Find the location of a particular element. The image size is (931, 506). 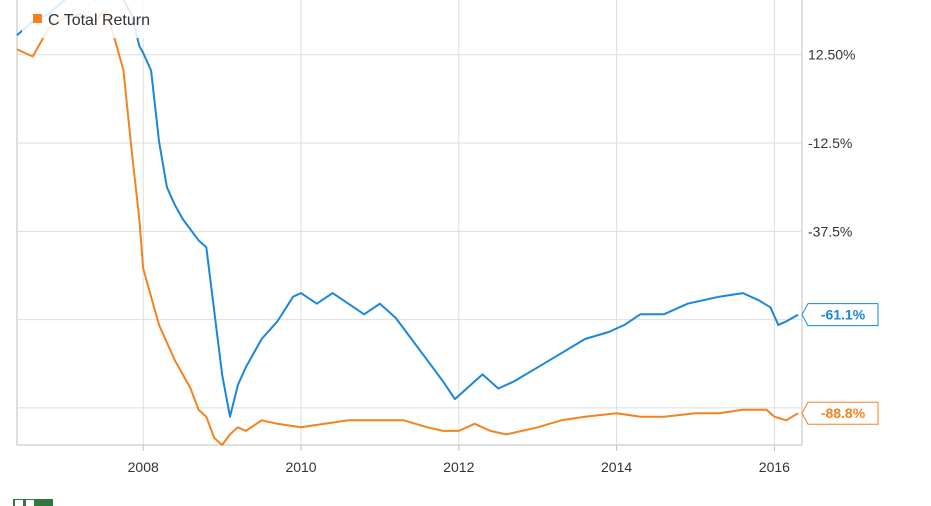

legend-swatch-c-total-return is located at coordinates (37, 18).